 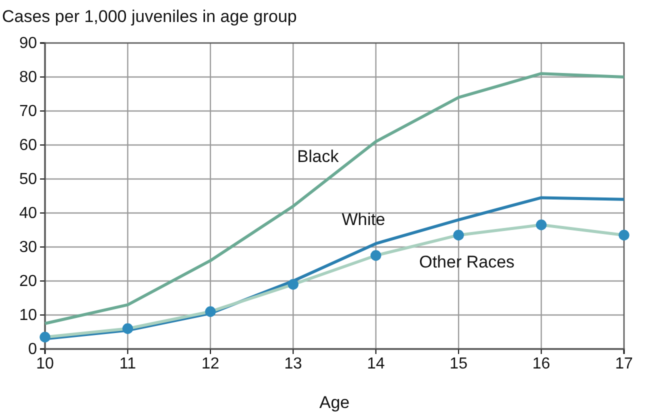 I want to click on x-tick-label: 12, so click(x=211, y=363).